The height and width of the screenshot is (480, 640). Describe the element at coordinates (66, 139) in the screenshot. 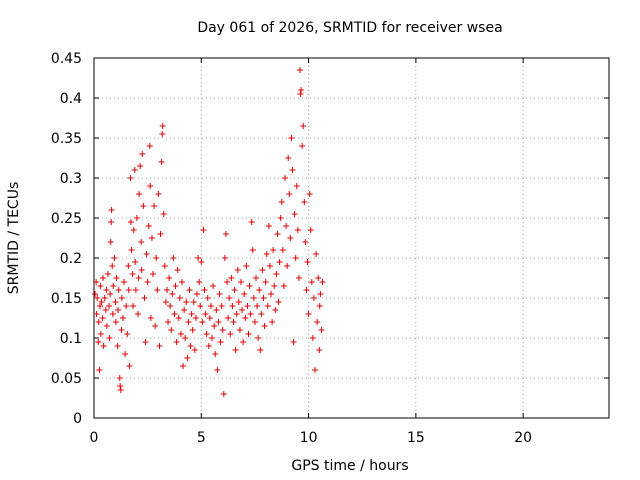

I see `y-tick-label: 0.35` at that location.